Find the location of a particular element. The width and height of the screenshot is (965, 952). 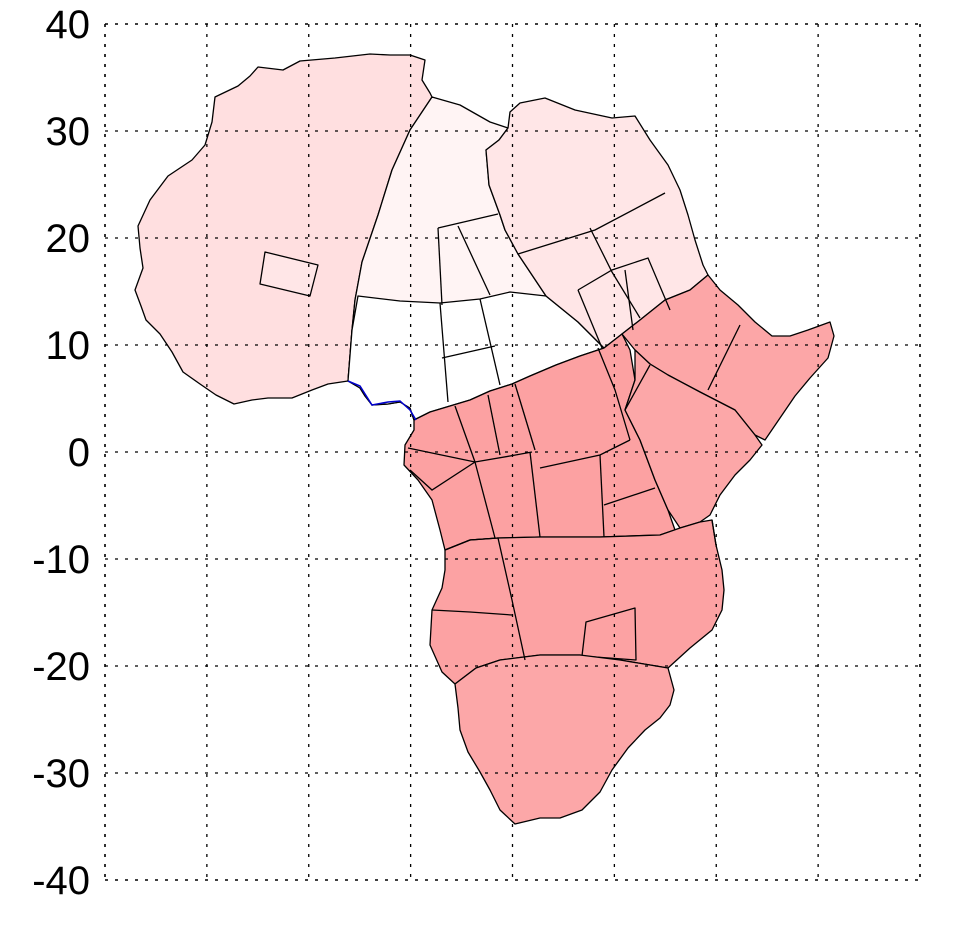

coast-line is located at coordinates (382, 400).